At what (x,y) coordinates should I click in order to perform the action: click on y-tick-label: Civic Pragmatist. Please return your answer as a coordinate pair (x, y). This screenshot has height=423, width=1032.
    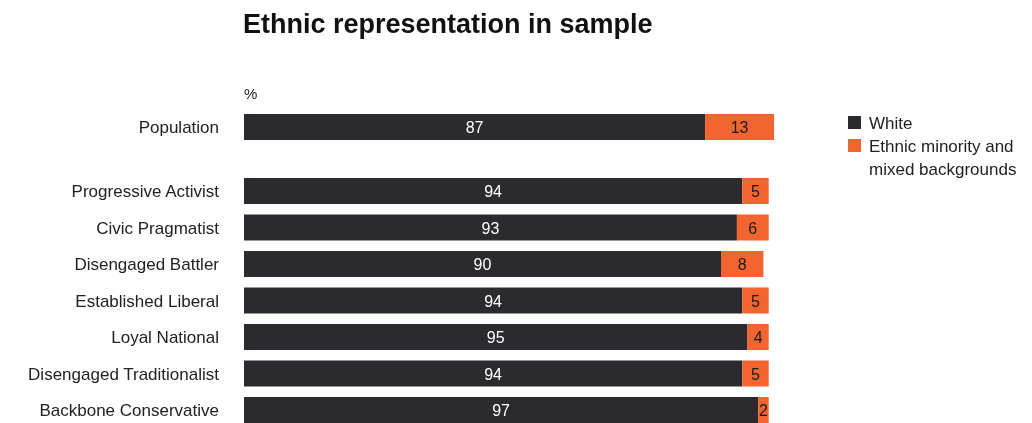
    Looking at the image, I should click on (158, 228).